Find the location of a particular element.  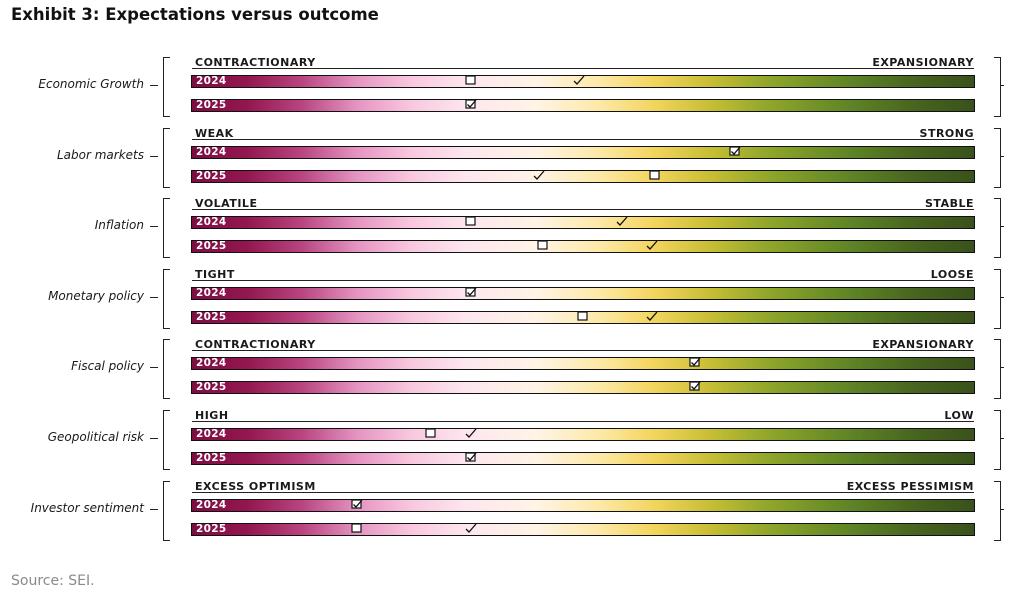

scale-right-label: LOOSE is located at coordinates (952, 274).